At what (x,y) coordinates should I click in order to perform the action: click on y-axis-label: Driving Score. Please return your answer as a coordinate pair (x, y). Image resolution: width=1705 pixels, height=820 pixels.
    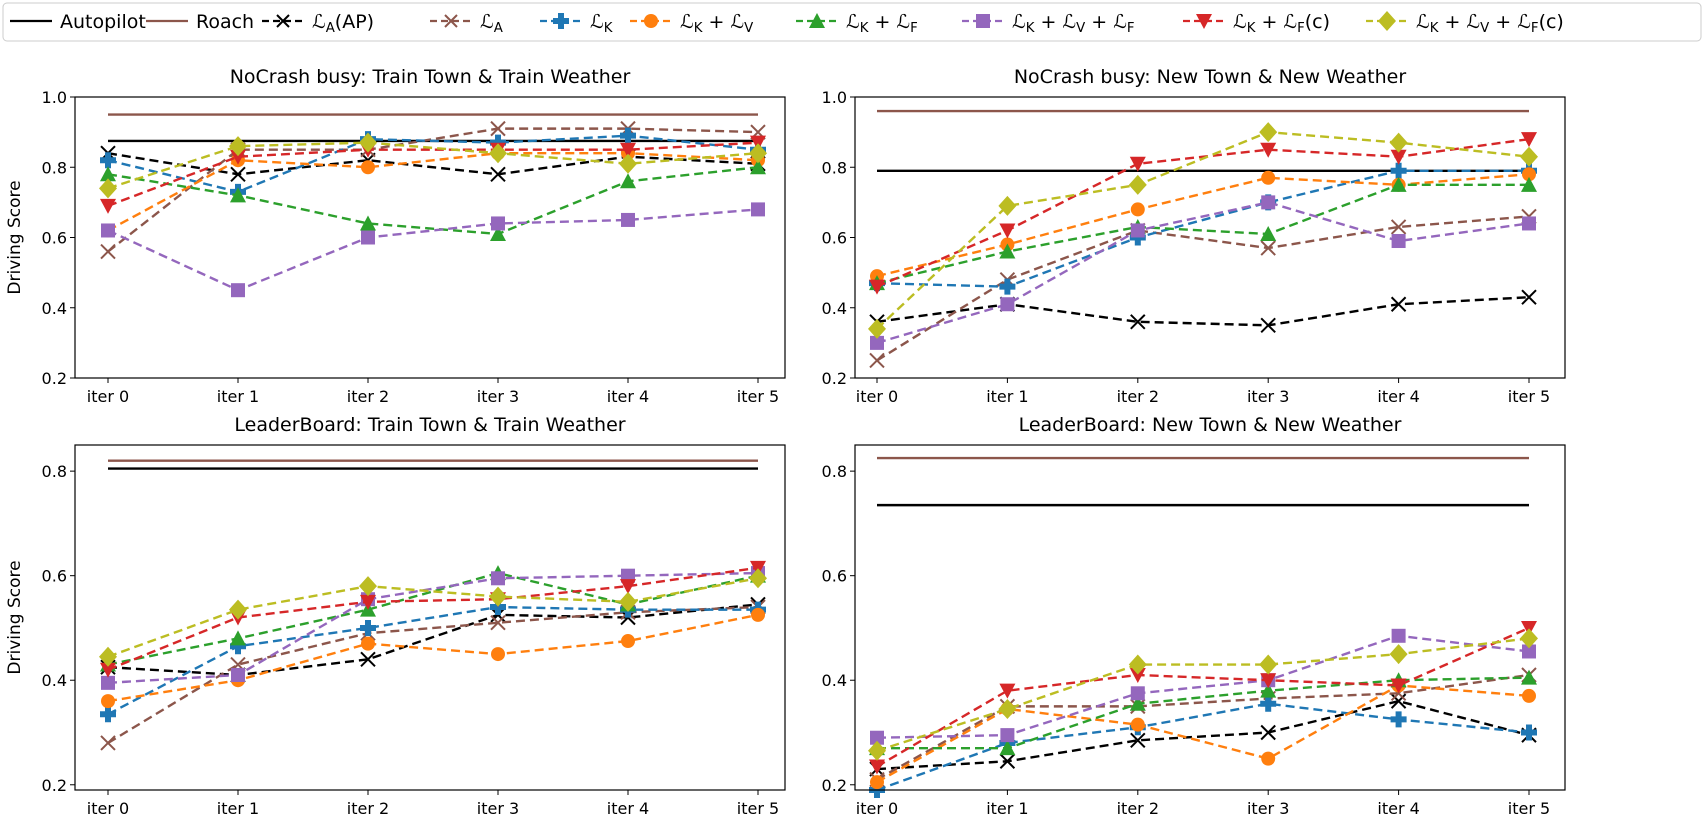
    Looking at the image, I should click on (15, 617).